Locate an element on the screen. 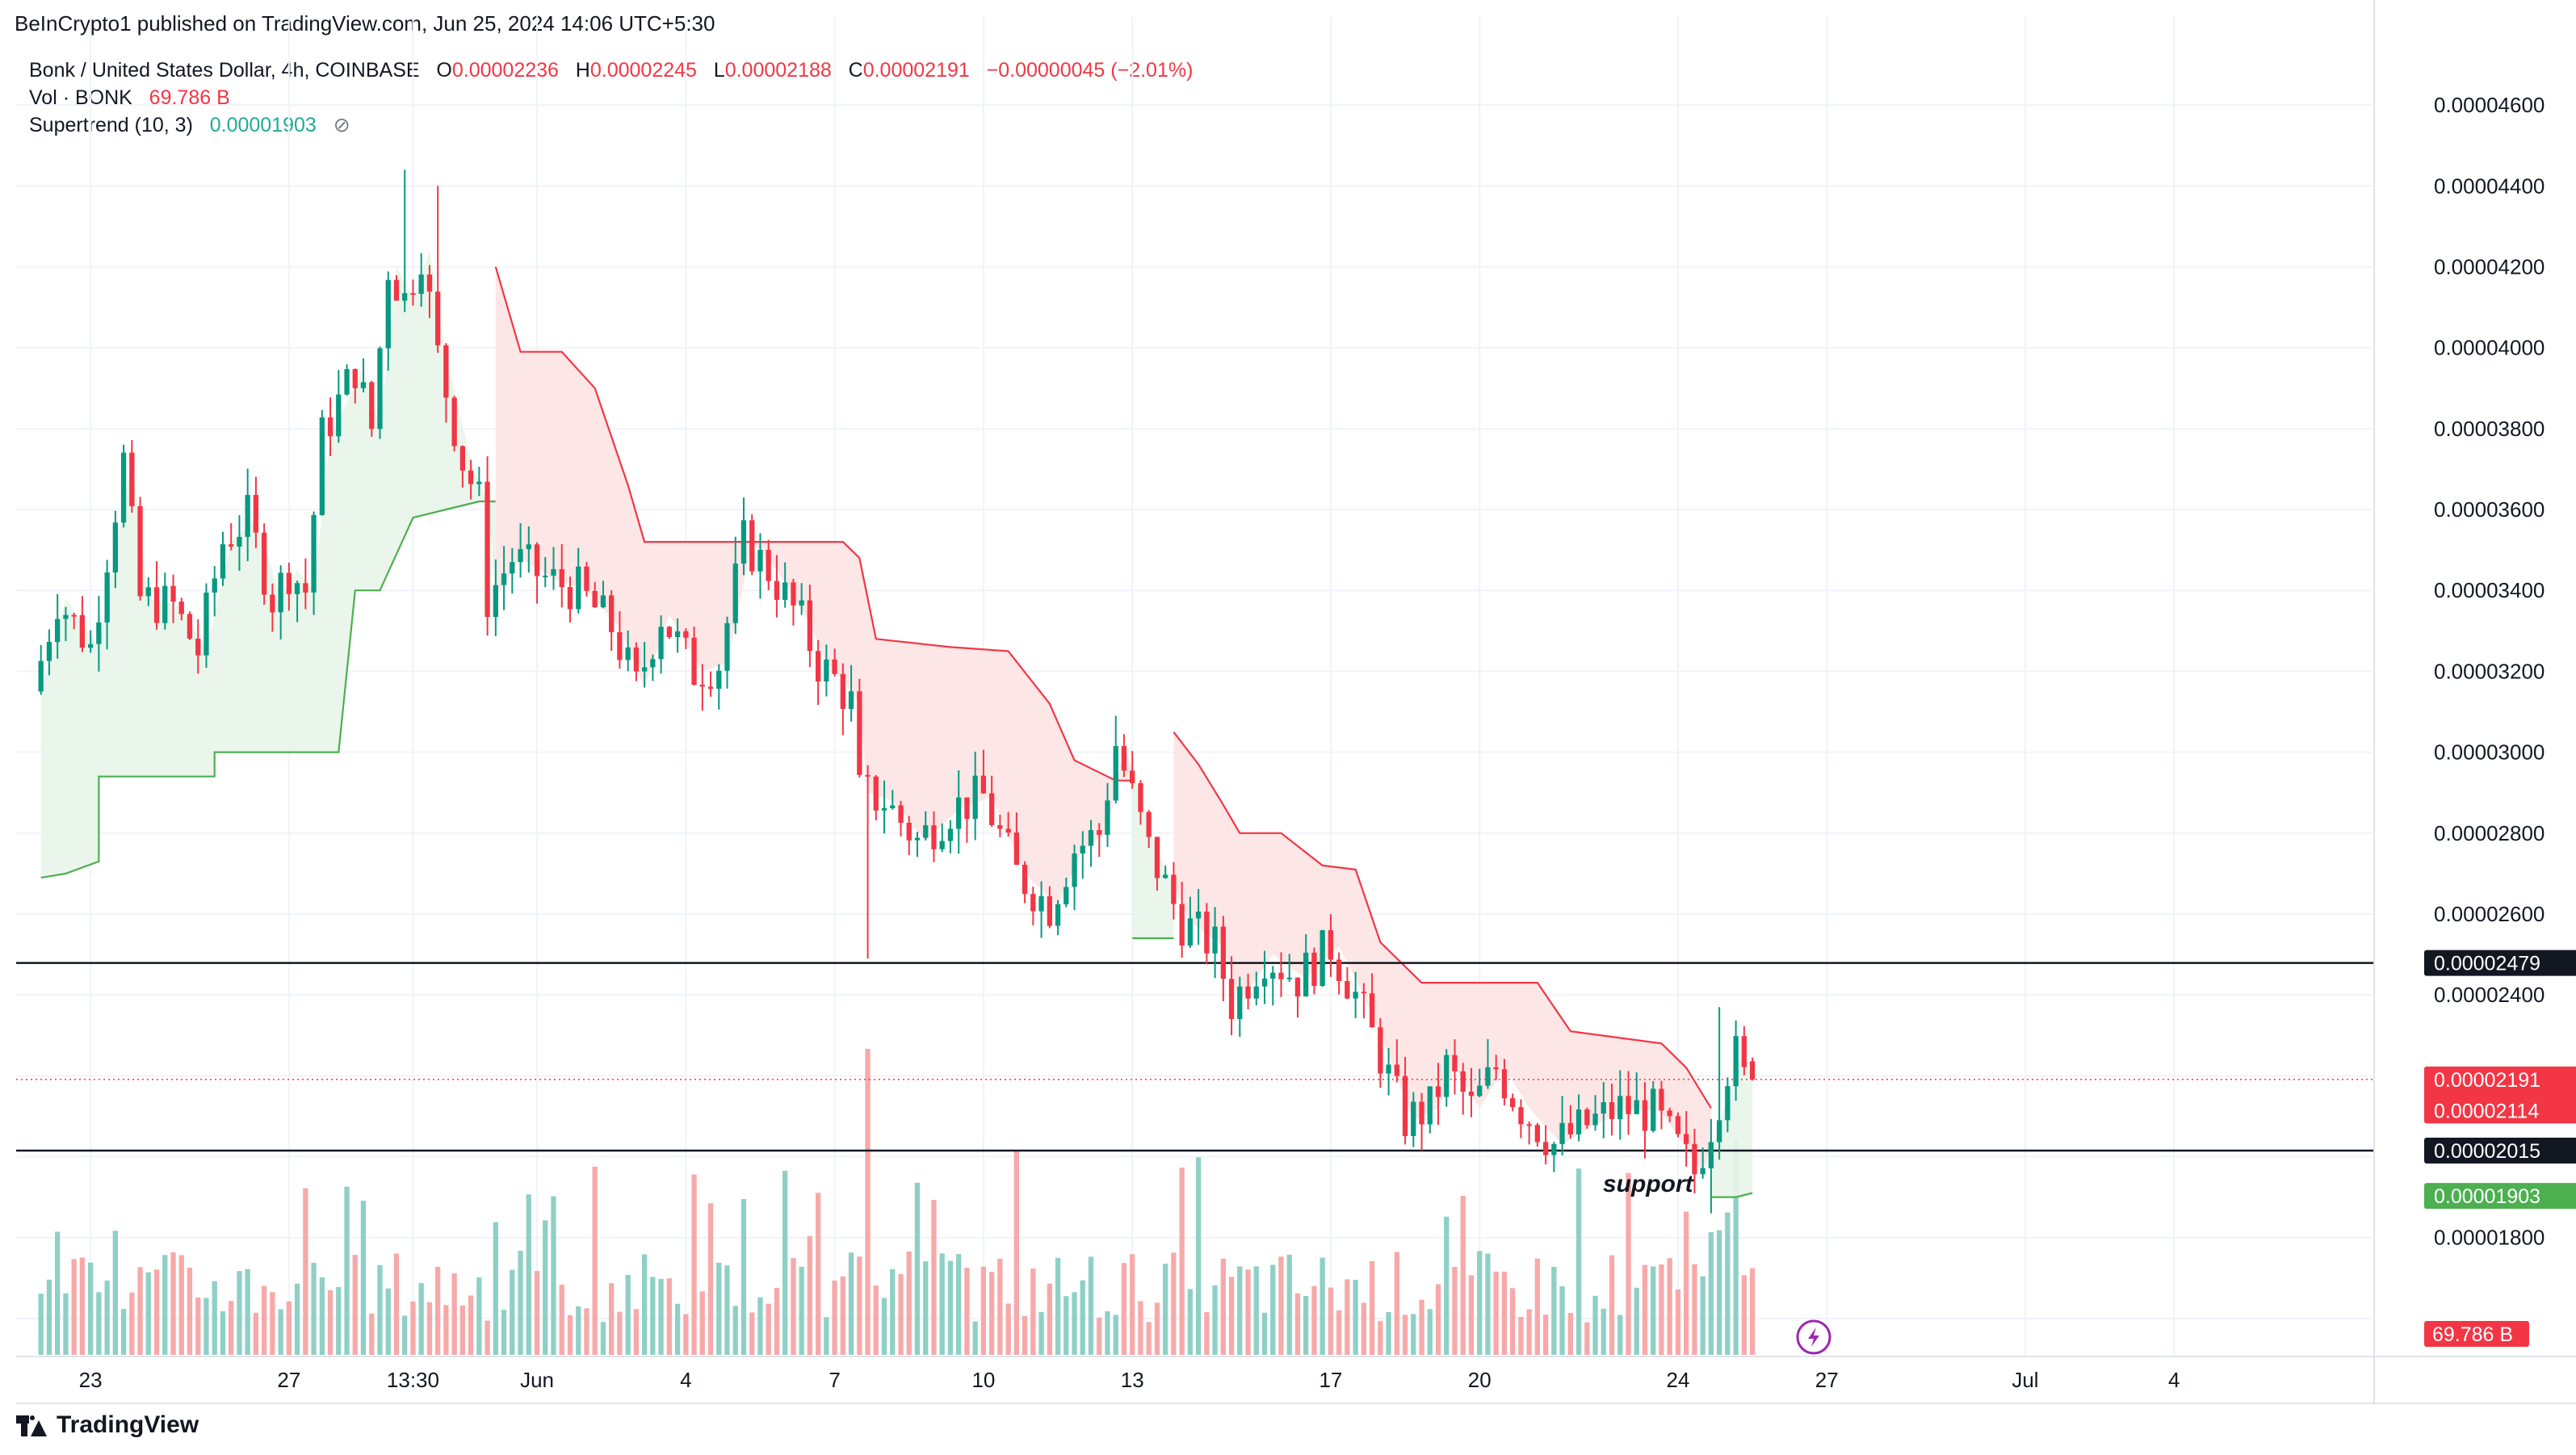  y-tick-label: 0.00002800 is located at coordinates (2489, 833).